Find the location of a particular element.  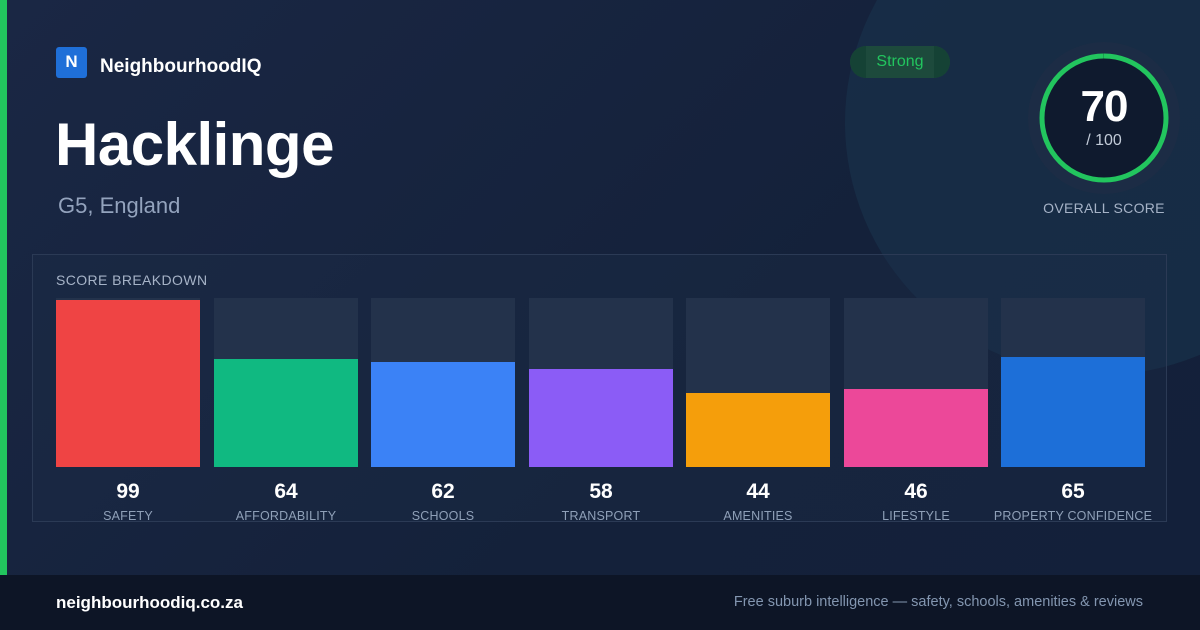

score-bar-label: SAFETY is located at coordinates (128, 516).